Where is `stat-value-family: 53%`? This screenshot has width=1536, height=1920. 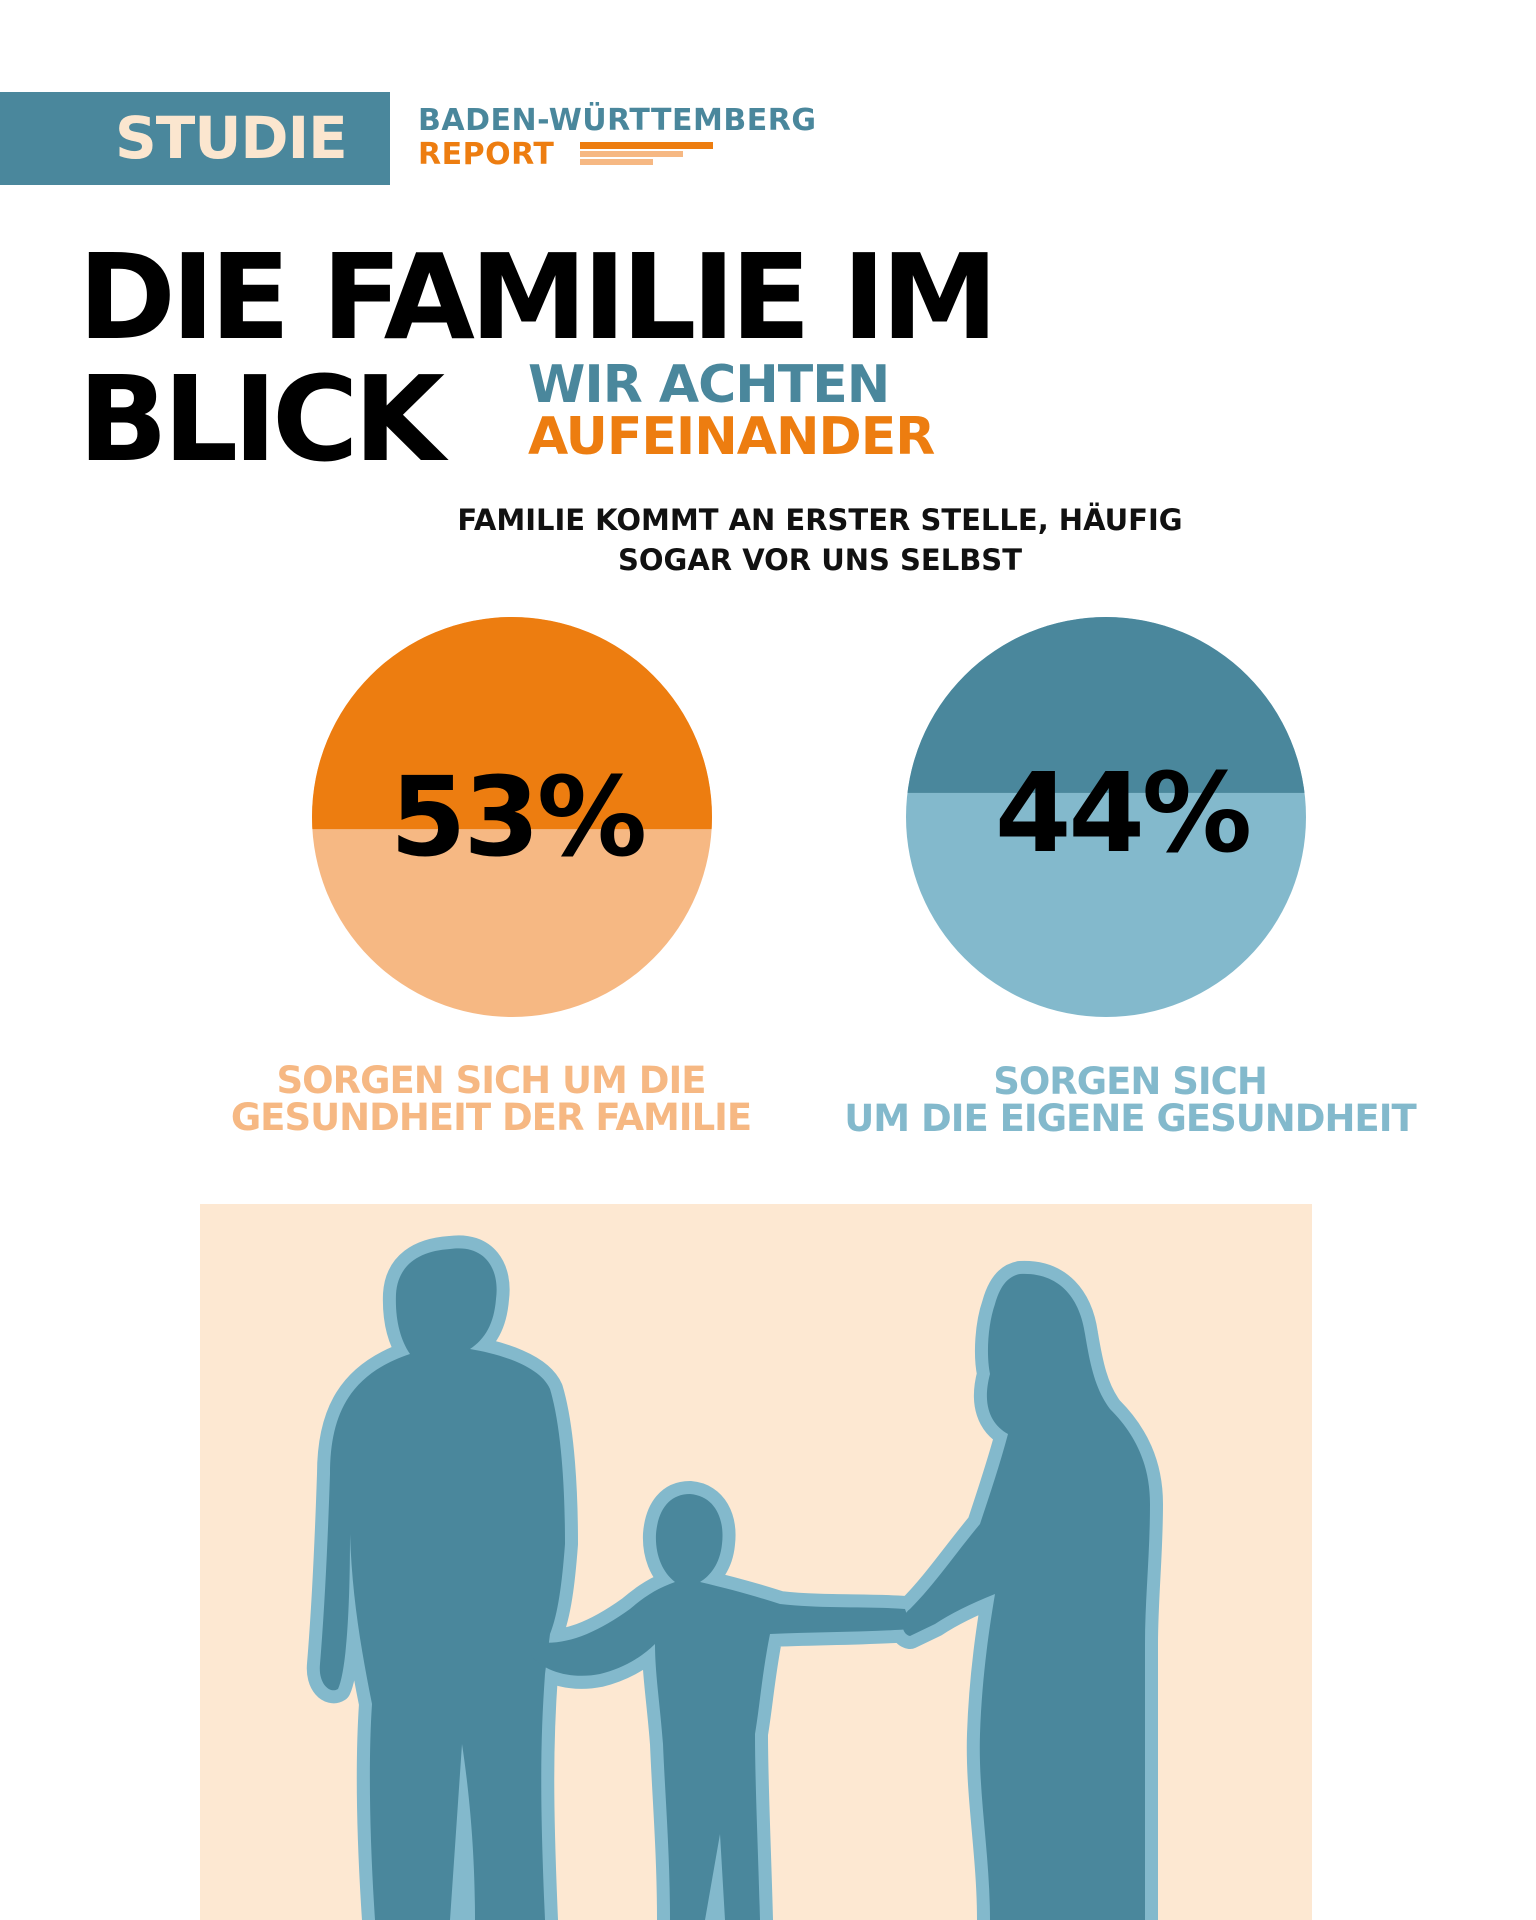 stat-value-family: 53% is located at coordinates (518, 817).